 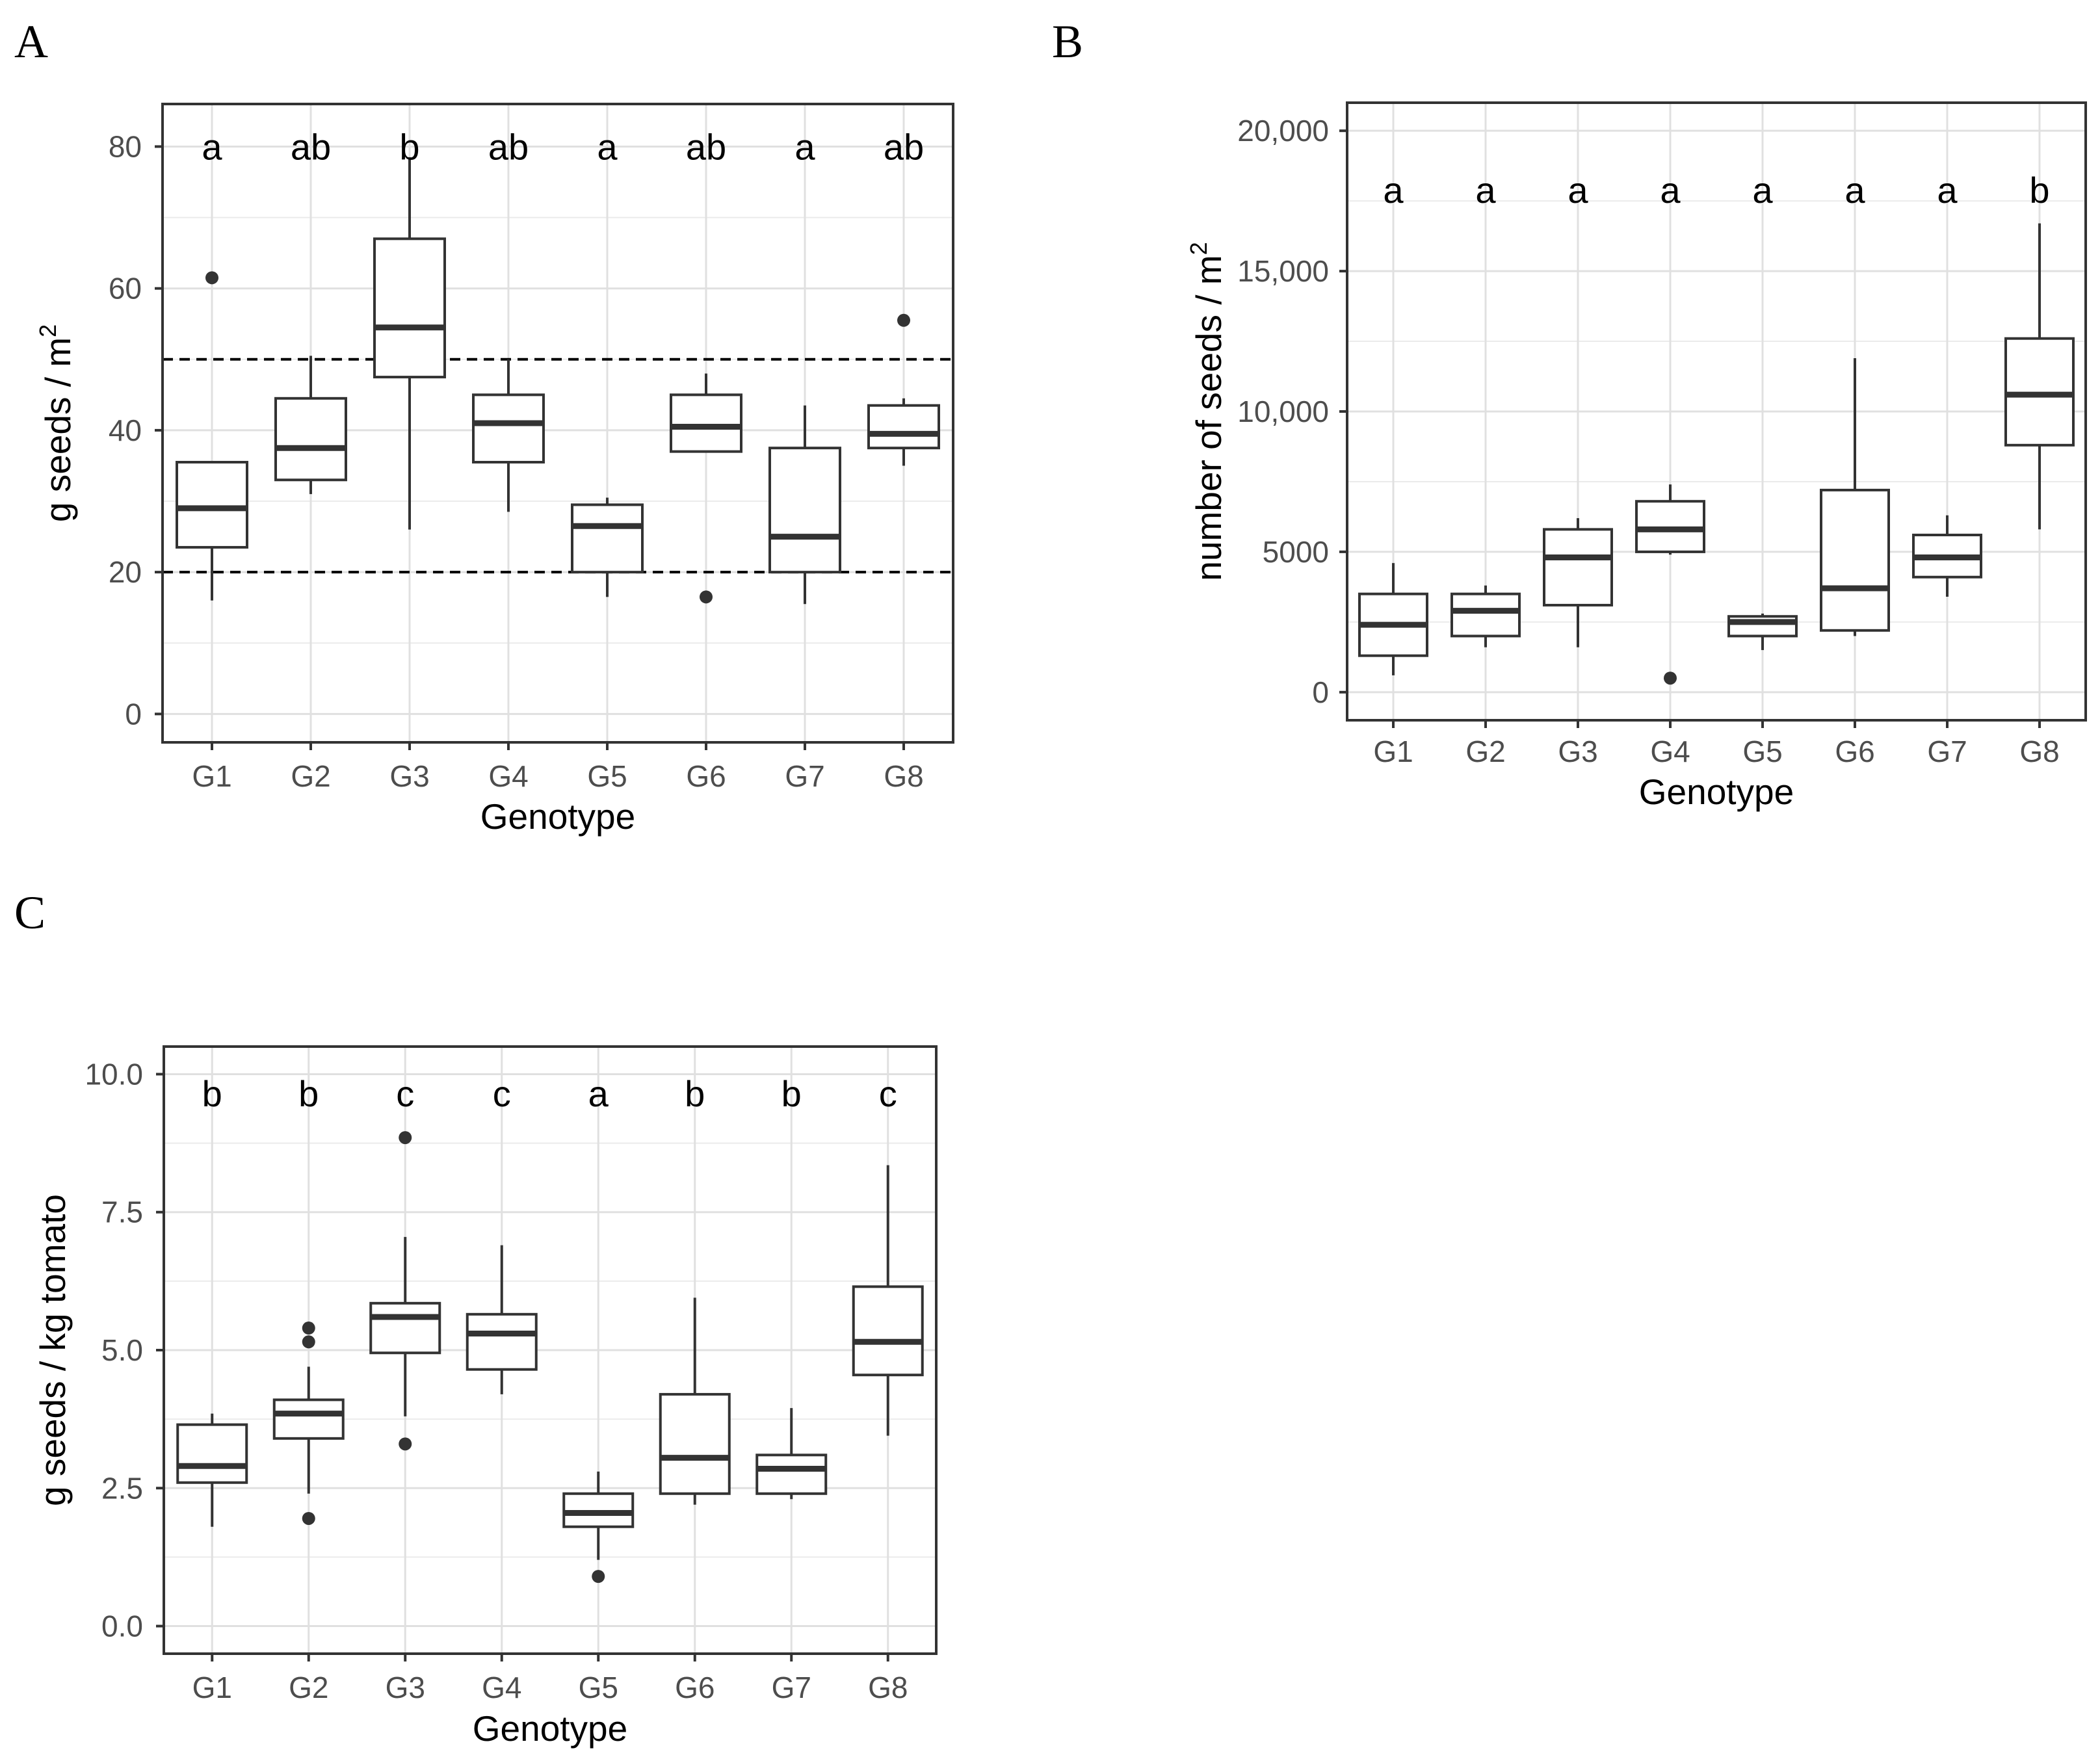 What do you see at coordinates (1283, 131) in the screenshot?
I see `panel-b-ytick-label: 20,000` at bounding box center [1283, 131].